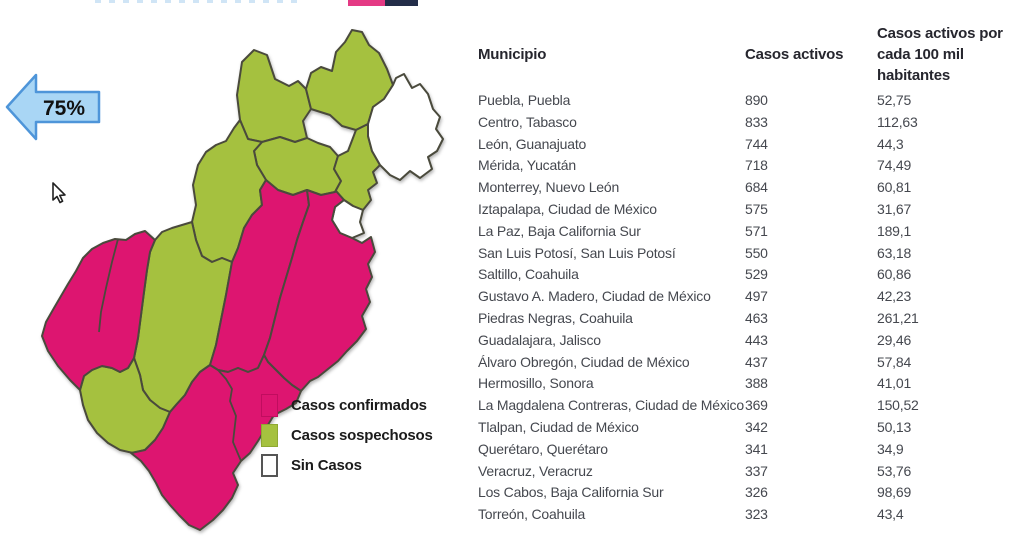  What do you see at coordinates (558, 426) in the screenshot?
I see `cell-municipio: Tlalpan, Ciudad de México` at bounding box center [558, 426].